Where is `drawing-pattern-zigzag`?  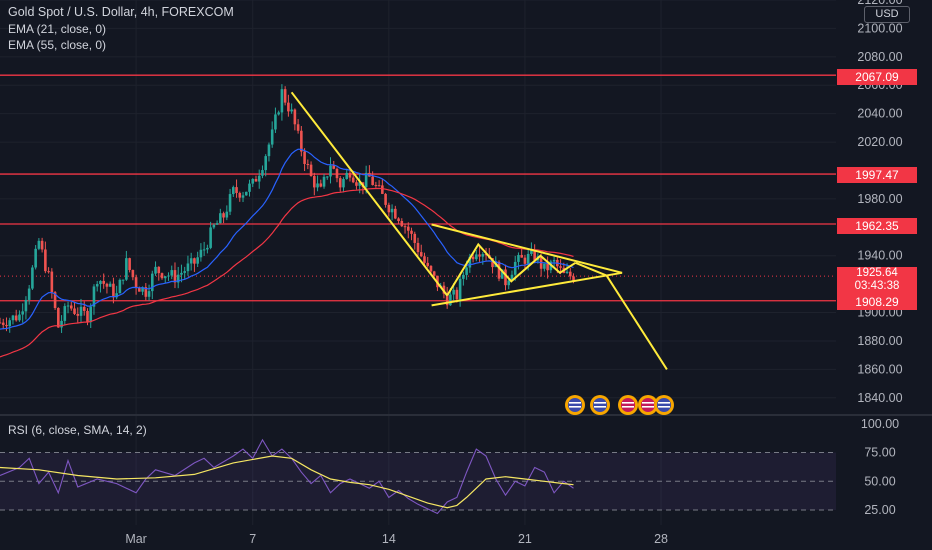 drawing-pattern-zigzag is located at coordinates (511, 269).